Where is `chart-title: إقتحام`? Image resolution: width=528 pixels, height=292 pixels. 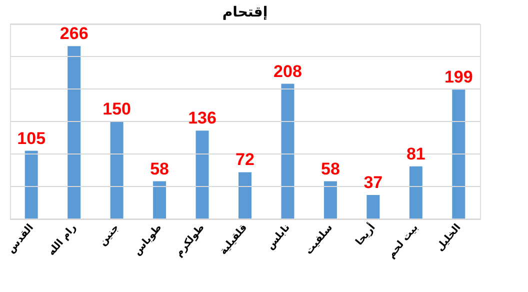
chart-title: إقتحام is located at coordinates (245, 12).